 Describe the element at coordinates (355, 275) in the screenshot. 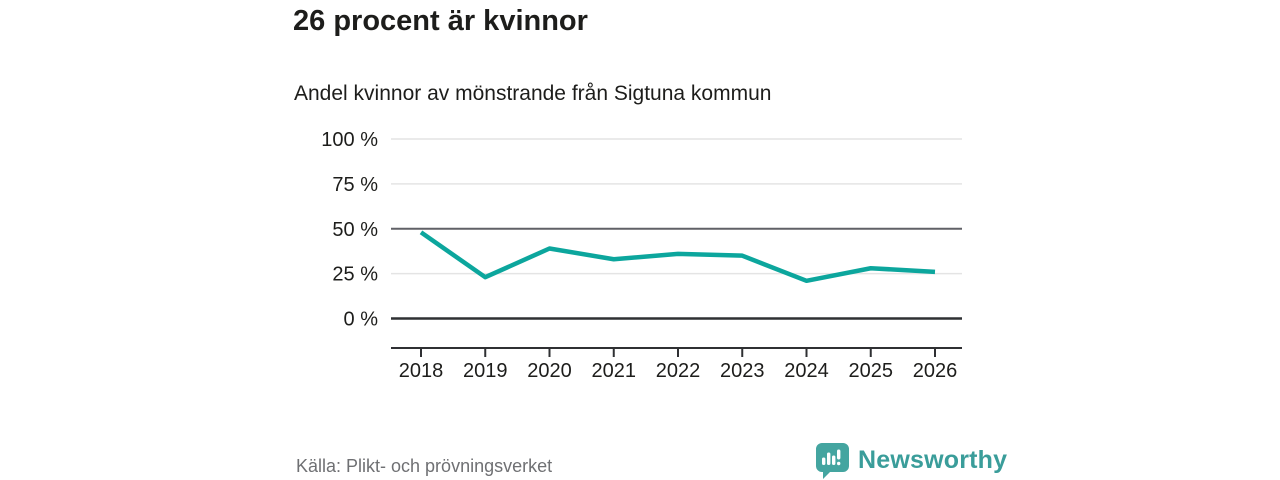

I see `y-tick-label: 25 %` at that location.